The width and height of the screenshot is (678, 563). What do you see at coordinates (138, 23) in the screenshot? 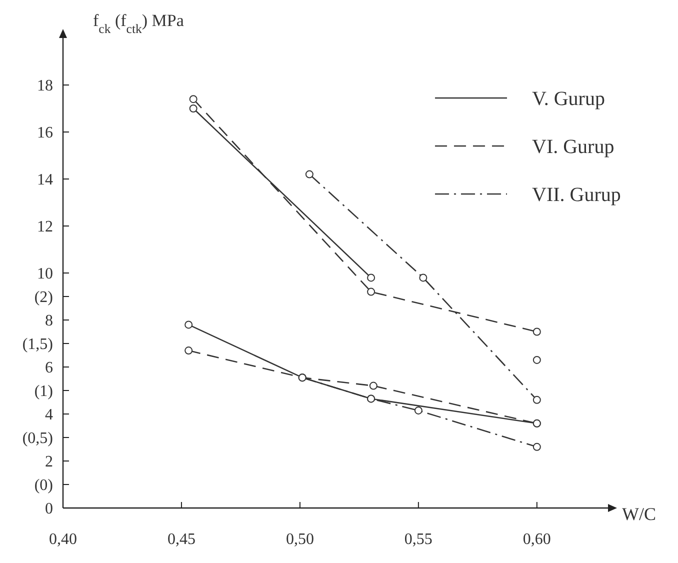
I see `y-axis-title: f$_{ck}$ (f$_{ctk}$) MPa` at bounding box center [138, 23].